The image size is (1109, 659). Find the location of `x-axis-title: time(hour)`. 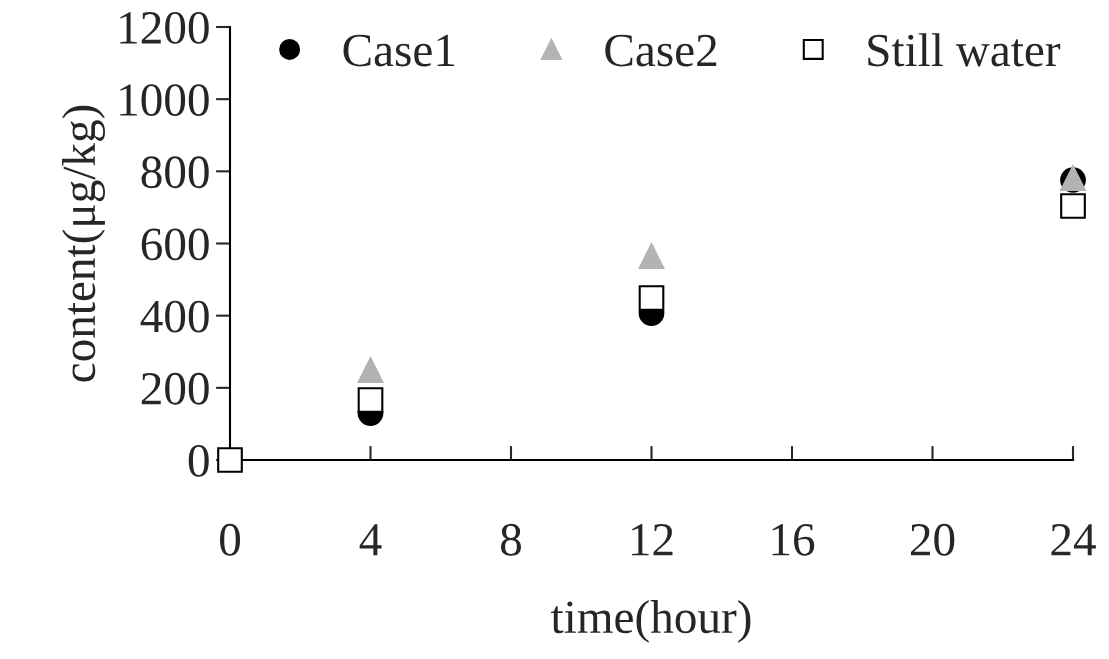

x-axis-title: time(hour) is located at coordinates (651, 621).